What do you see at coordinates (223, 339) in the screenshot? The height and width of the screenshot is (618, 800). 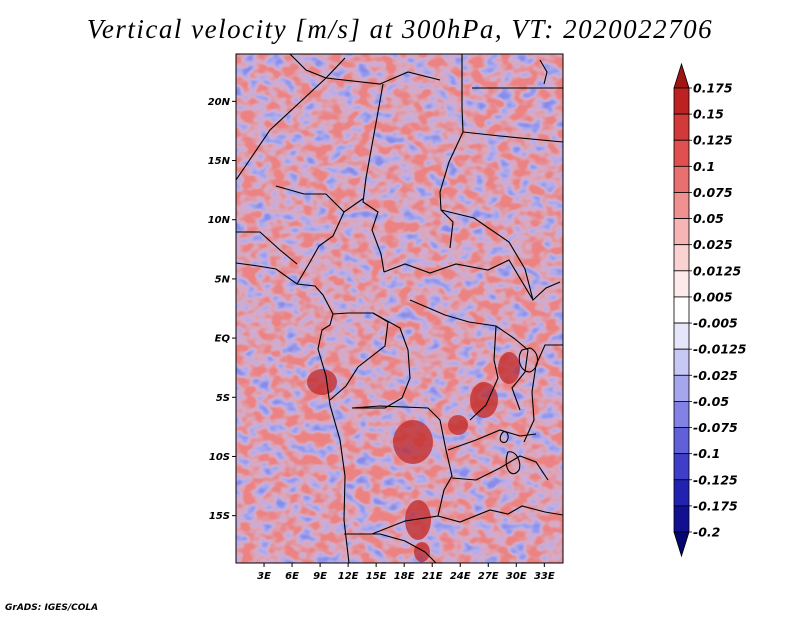 I see `lat-tick-label: EQ` at bounding box center [223, 339].